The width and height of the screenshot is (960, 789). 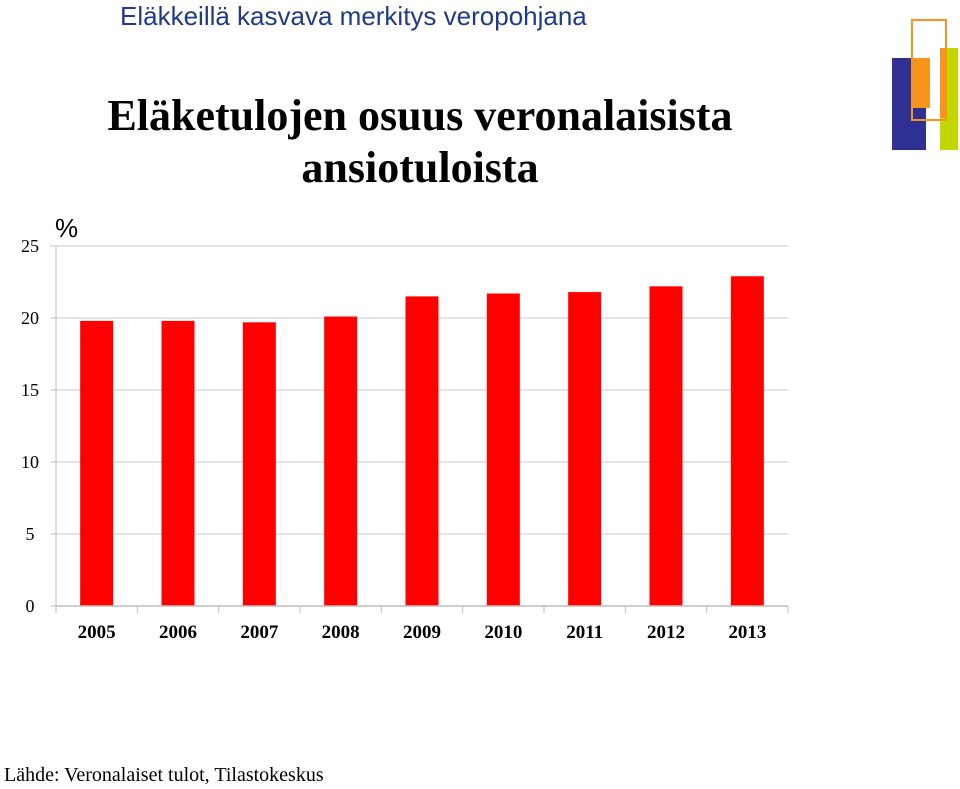 What do you see at coordinates (422, 632) in the screenshot?
I see `x-tick-label-2009: 2009` at bounding box center [422, 632].